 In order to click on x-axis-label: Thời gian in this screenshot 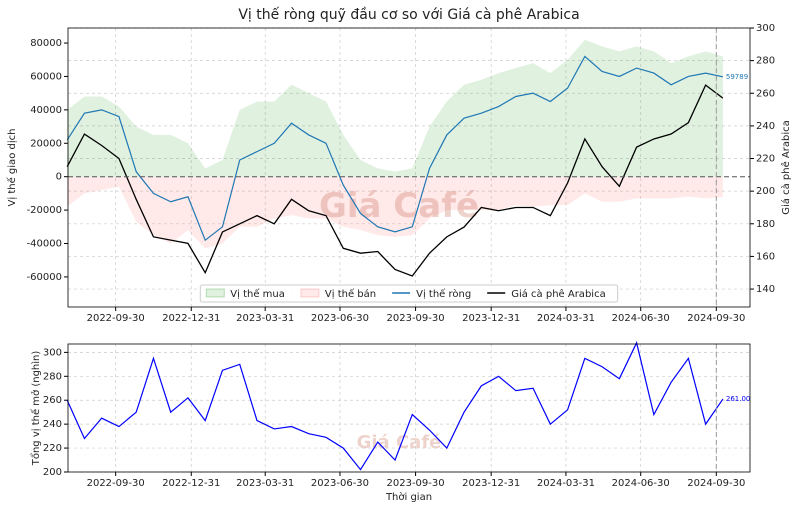, I will do `click(408, 497)`.